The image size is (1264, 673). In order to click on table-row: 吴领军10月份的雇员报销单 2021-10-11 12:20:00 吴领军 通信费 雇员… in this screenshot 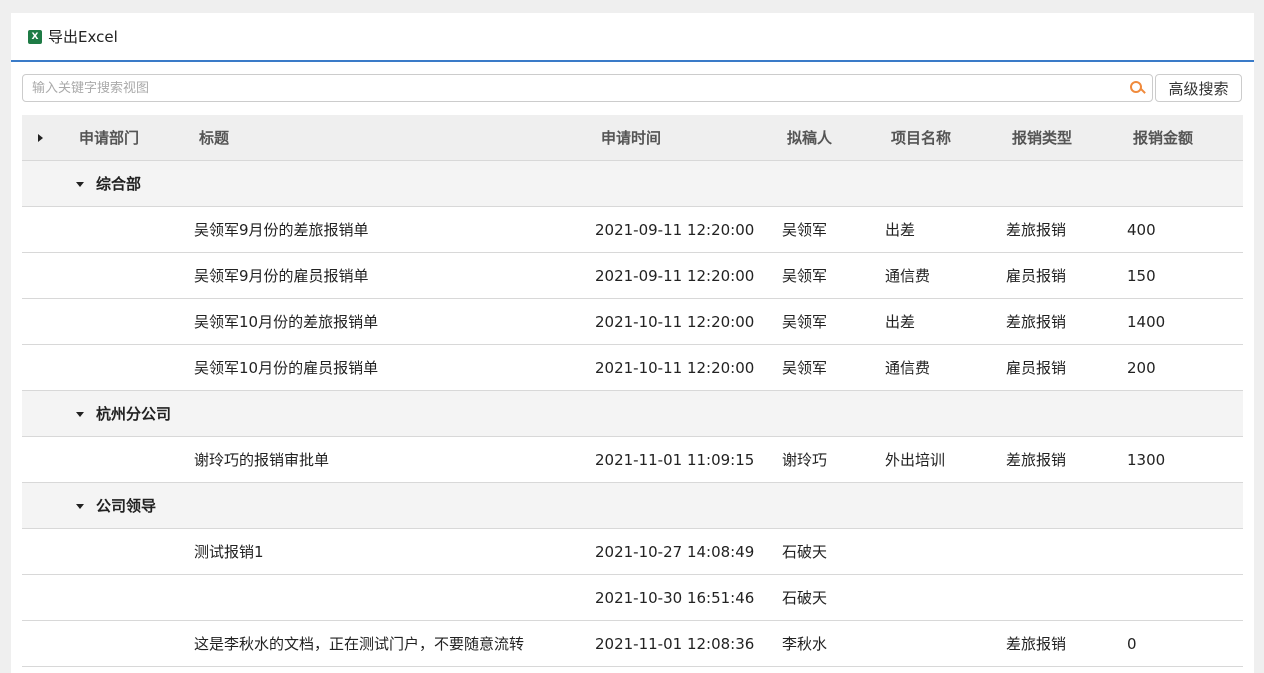, I will do `click(632, 368)`.